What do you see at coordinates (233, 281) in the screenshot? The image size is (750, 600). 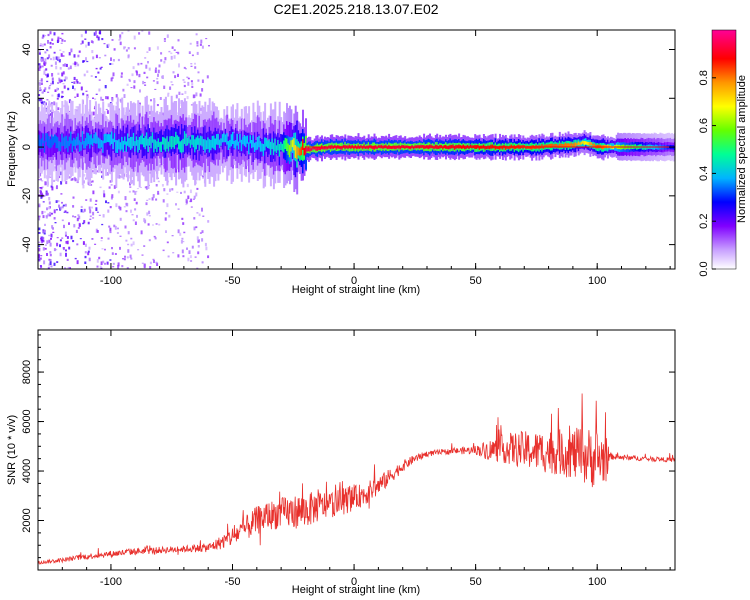 I see `x-tick-label: -50` at bounding box center [233, 281].